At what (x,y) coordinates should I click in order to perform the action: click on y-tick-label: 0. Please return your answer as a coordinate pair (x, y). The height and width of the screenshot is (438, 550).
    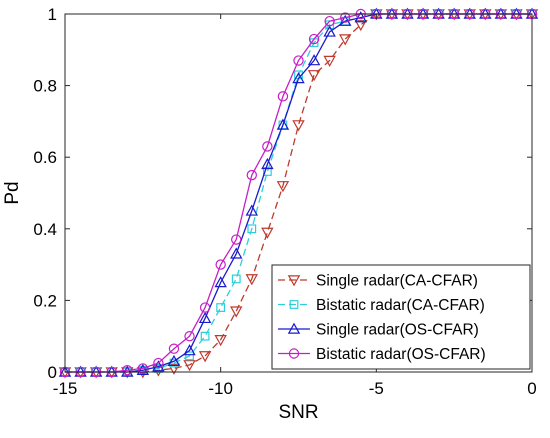
    Looking at the image, I should click on (52, 372).